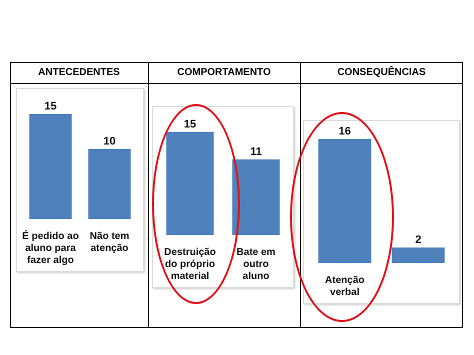  I want to click on x-tick-label: É pedido ao aluno para fazer algo, so click(50, 248).